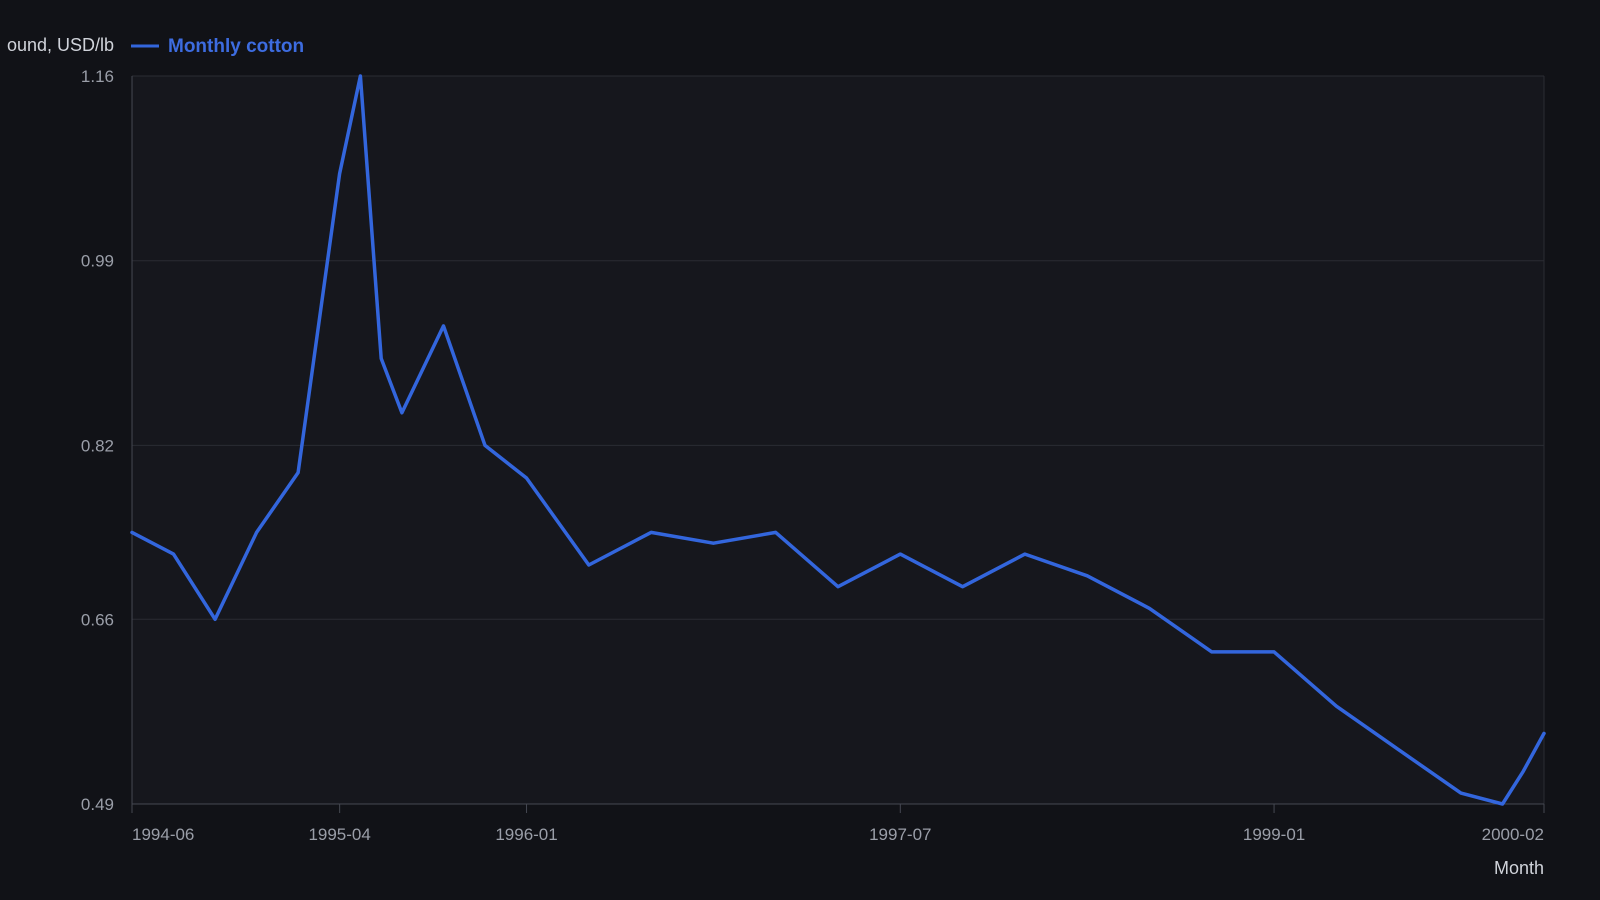  I want to click on x-axis-label: Month, so click(1519, 868).